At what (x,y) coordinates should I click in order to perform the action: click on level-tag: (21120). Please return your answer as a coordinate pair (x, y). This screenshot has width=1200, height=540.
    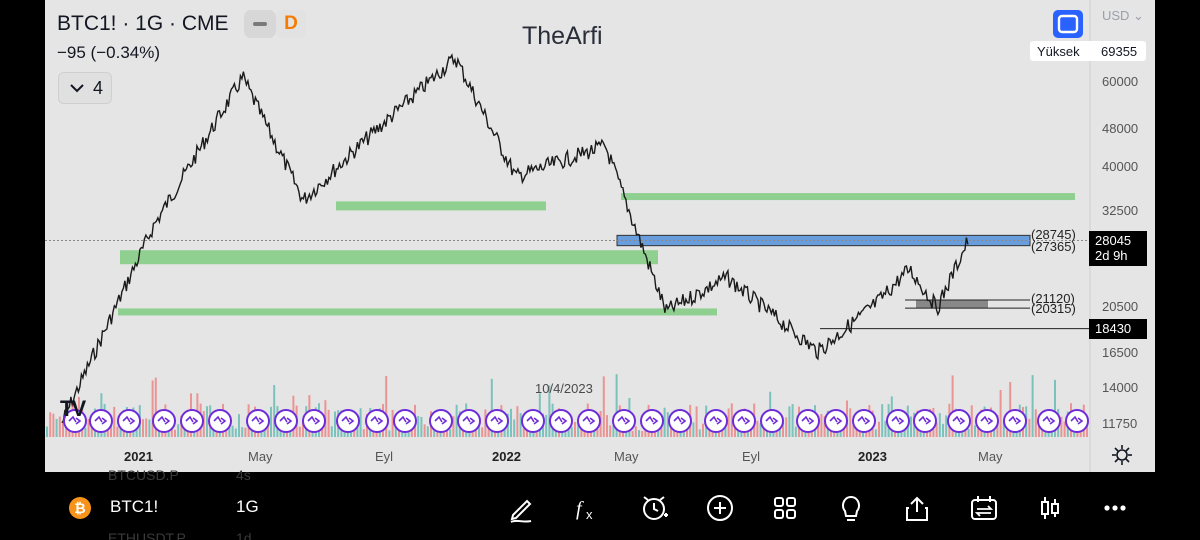
    Looking at the image, I should click on (1053, 298).